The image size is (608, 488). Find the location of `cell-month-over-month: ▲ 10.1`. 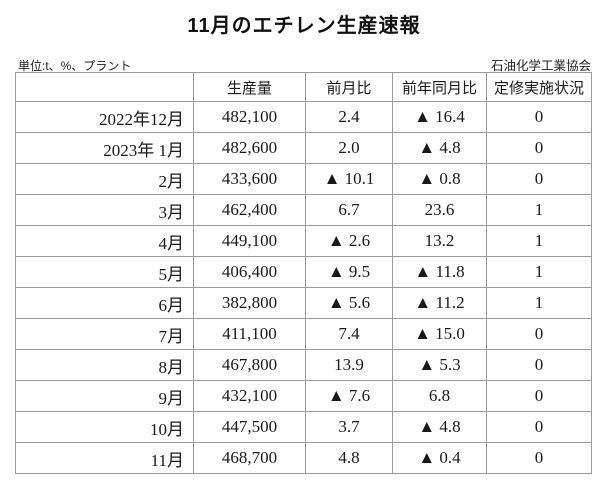

cell-month-over-month: ▲ 10.1 is located at coordinates (349, 179).